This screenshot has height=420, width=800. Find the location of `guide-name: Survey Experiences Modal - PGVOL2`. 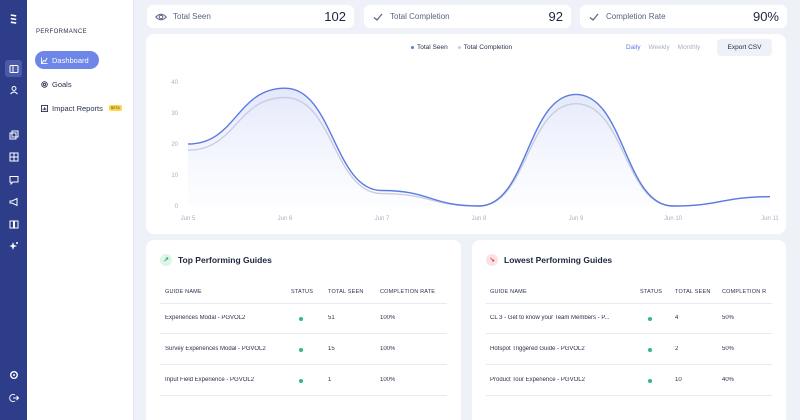

guide-name: Survey Experiences Modal - PGVOL2 is located at coordinates (215, 349).